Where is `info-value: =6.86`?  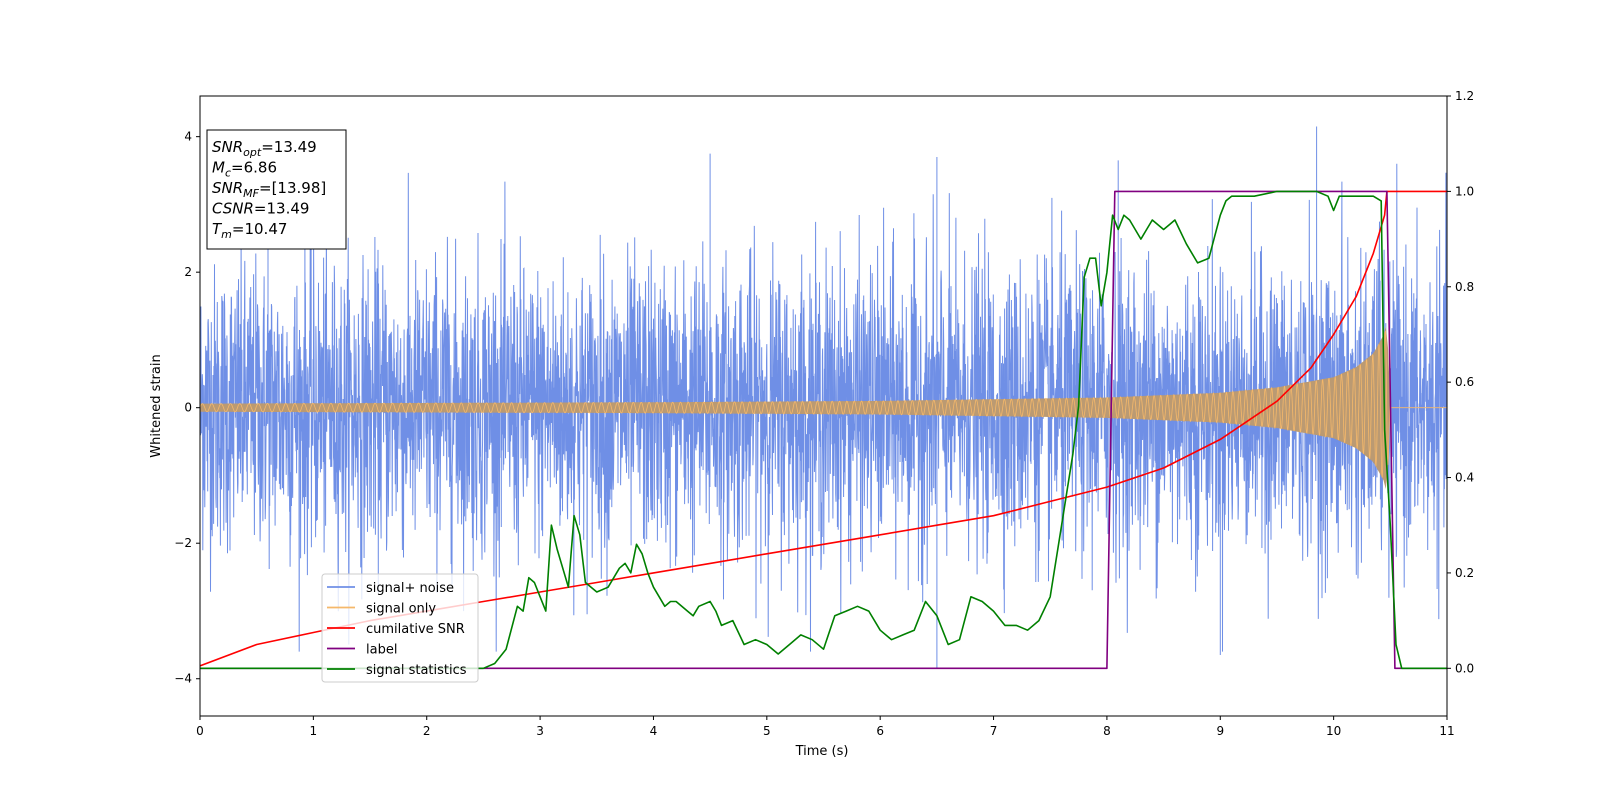 info-value: =6.86 is located at coordinates (254, 168).